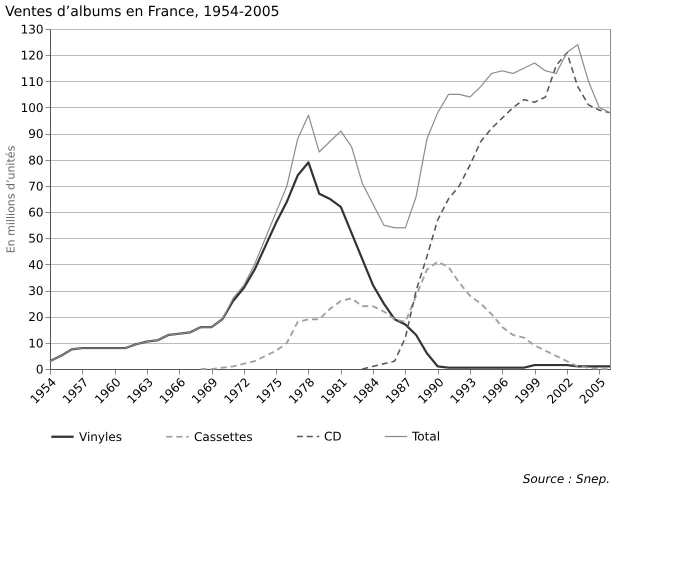  I want to click on y-tick-label: 80, so click(36, 160).